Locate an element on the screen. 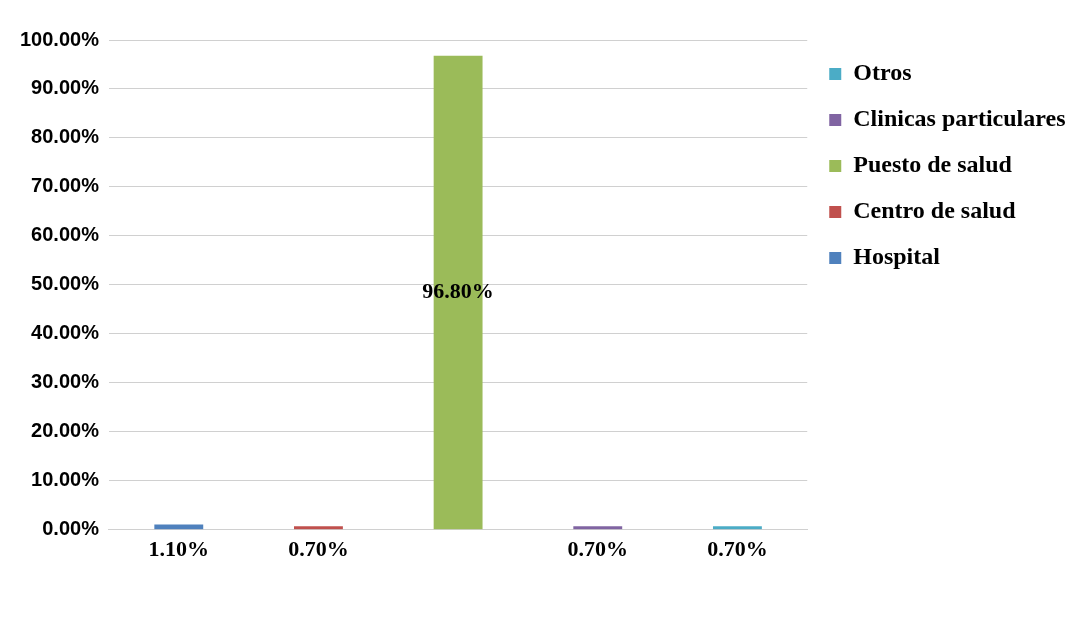 This screenshot has height=621, width=1083. y-tick-label: 0.00% is located at coordinates (71, 528).